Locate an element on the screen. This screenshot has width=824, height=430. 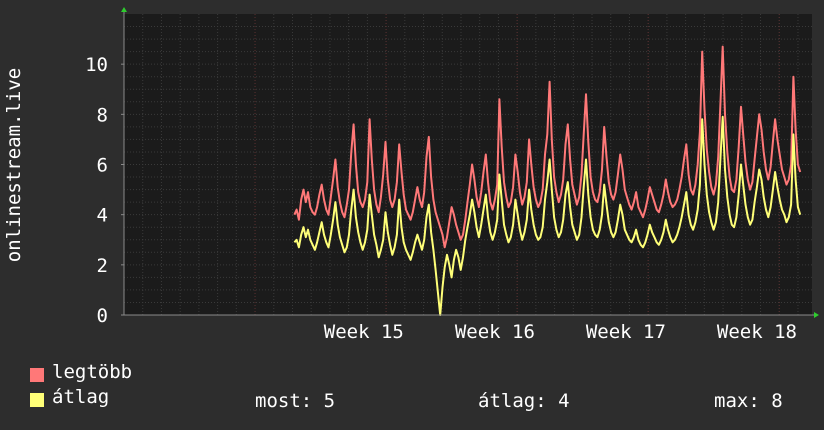
legend-item-atlag: átlag is located at coordinates (130, 400).